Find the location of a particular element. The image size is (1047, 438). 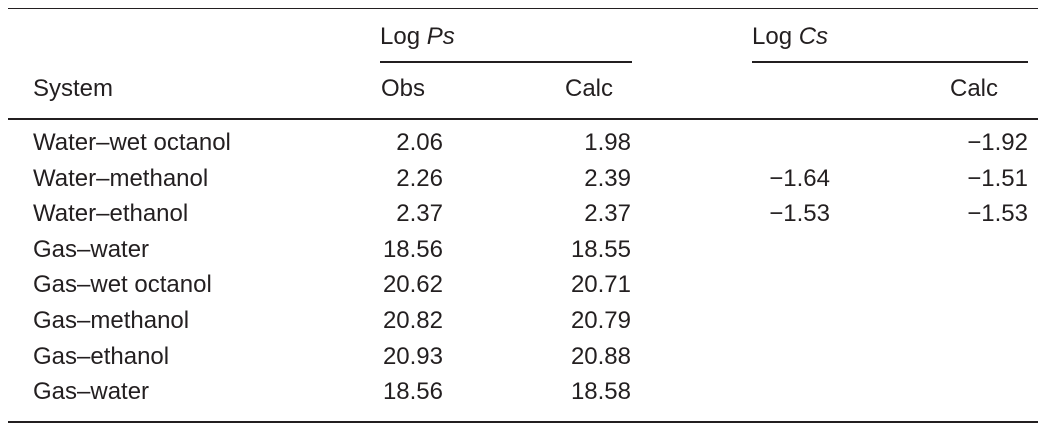

cell: 20.82 is located at coordinates (412, 320).